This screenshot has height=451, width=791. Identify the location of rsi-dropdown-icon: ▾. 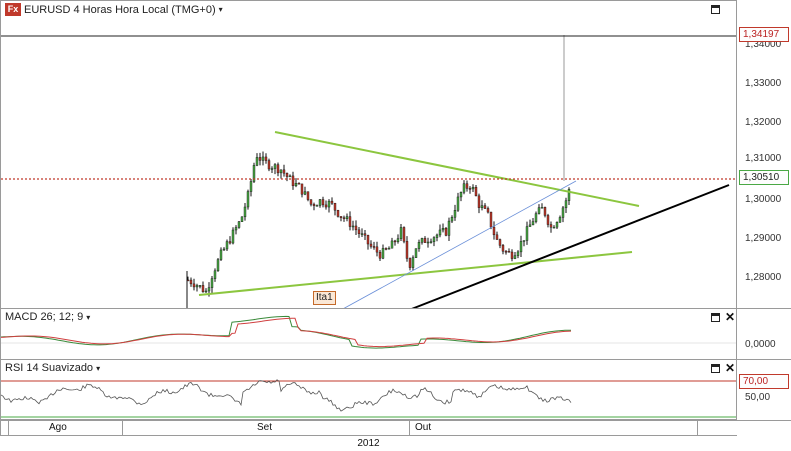
(98, 368).